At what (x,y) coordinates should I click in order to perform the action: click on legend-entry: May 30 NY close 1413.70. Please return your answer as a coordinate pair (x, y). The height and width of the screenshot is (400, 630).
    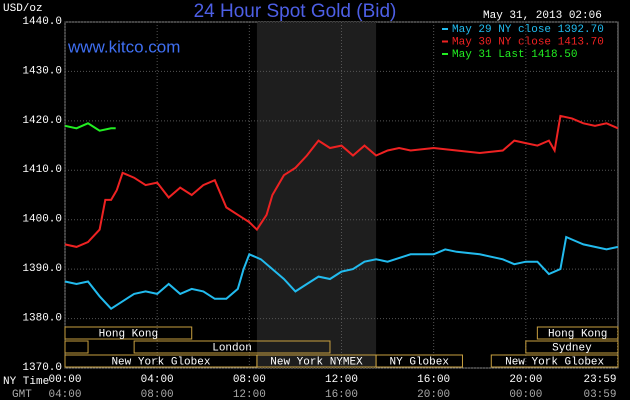
    Looking at the image, I should click on (528, 42).